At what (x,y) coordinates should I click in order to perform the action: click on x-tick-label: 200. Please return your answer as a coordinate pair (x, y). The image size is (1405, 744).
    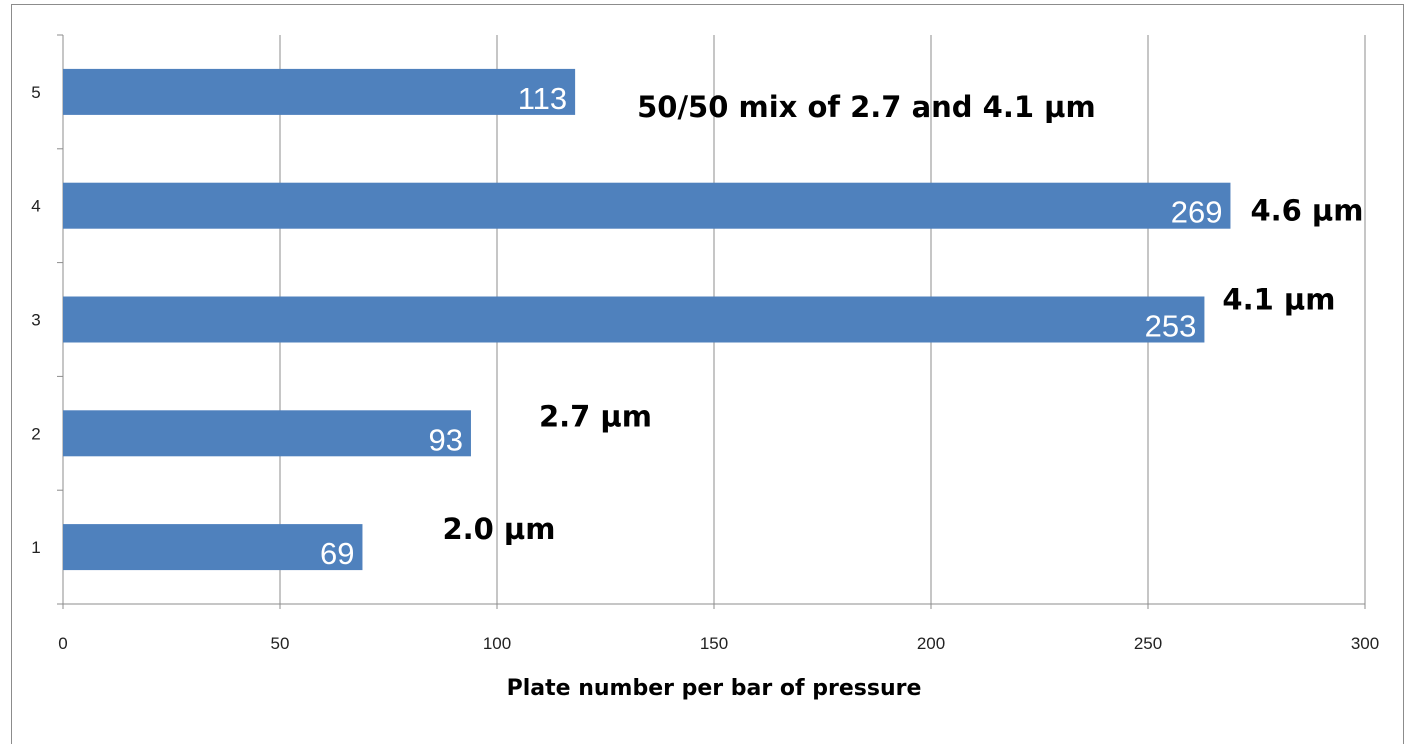
    Looking at the image, I should click on (931, 643).